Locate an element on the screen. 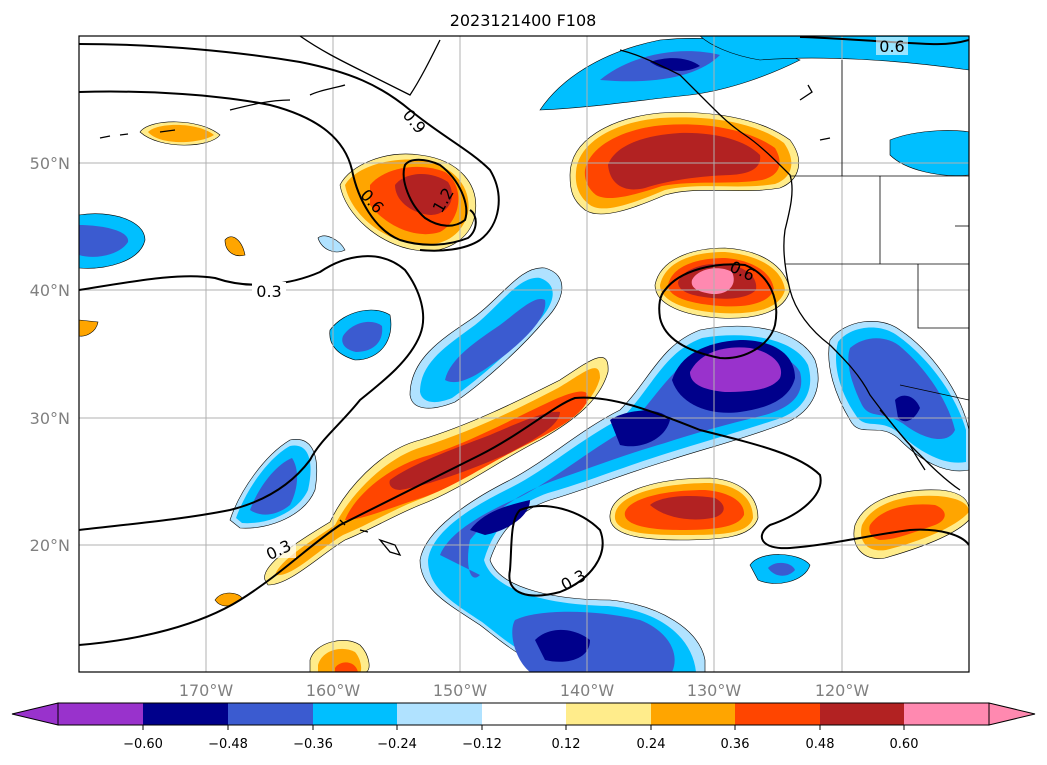  contour-0.6 is located at coordinates (278, 168).